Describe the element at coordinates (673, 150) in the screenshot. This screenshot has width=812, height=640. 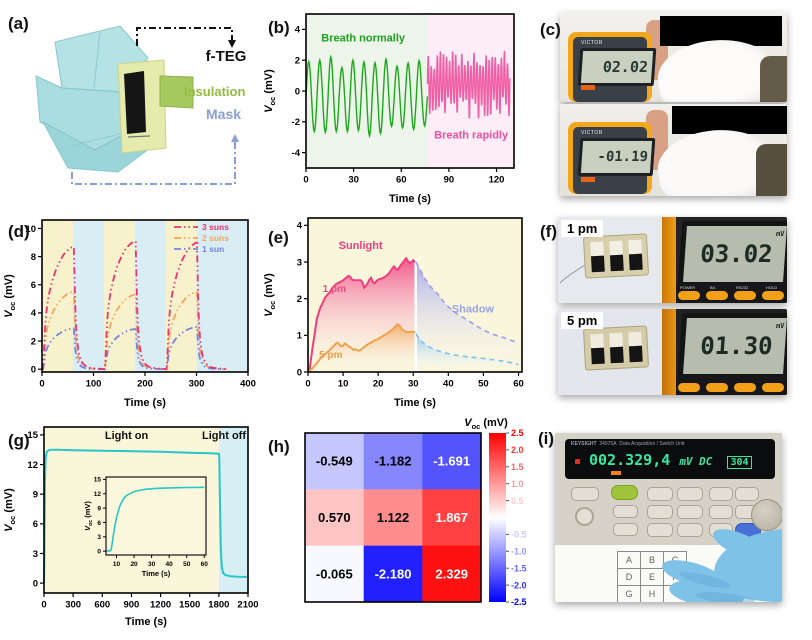
I see `mask-photo-bottom: VICTOR -01.19` at that location.